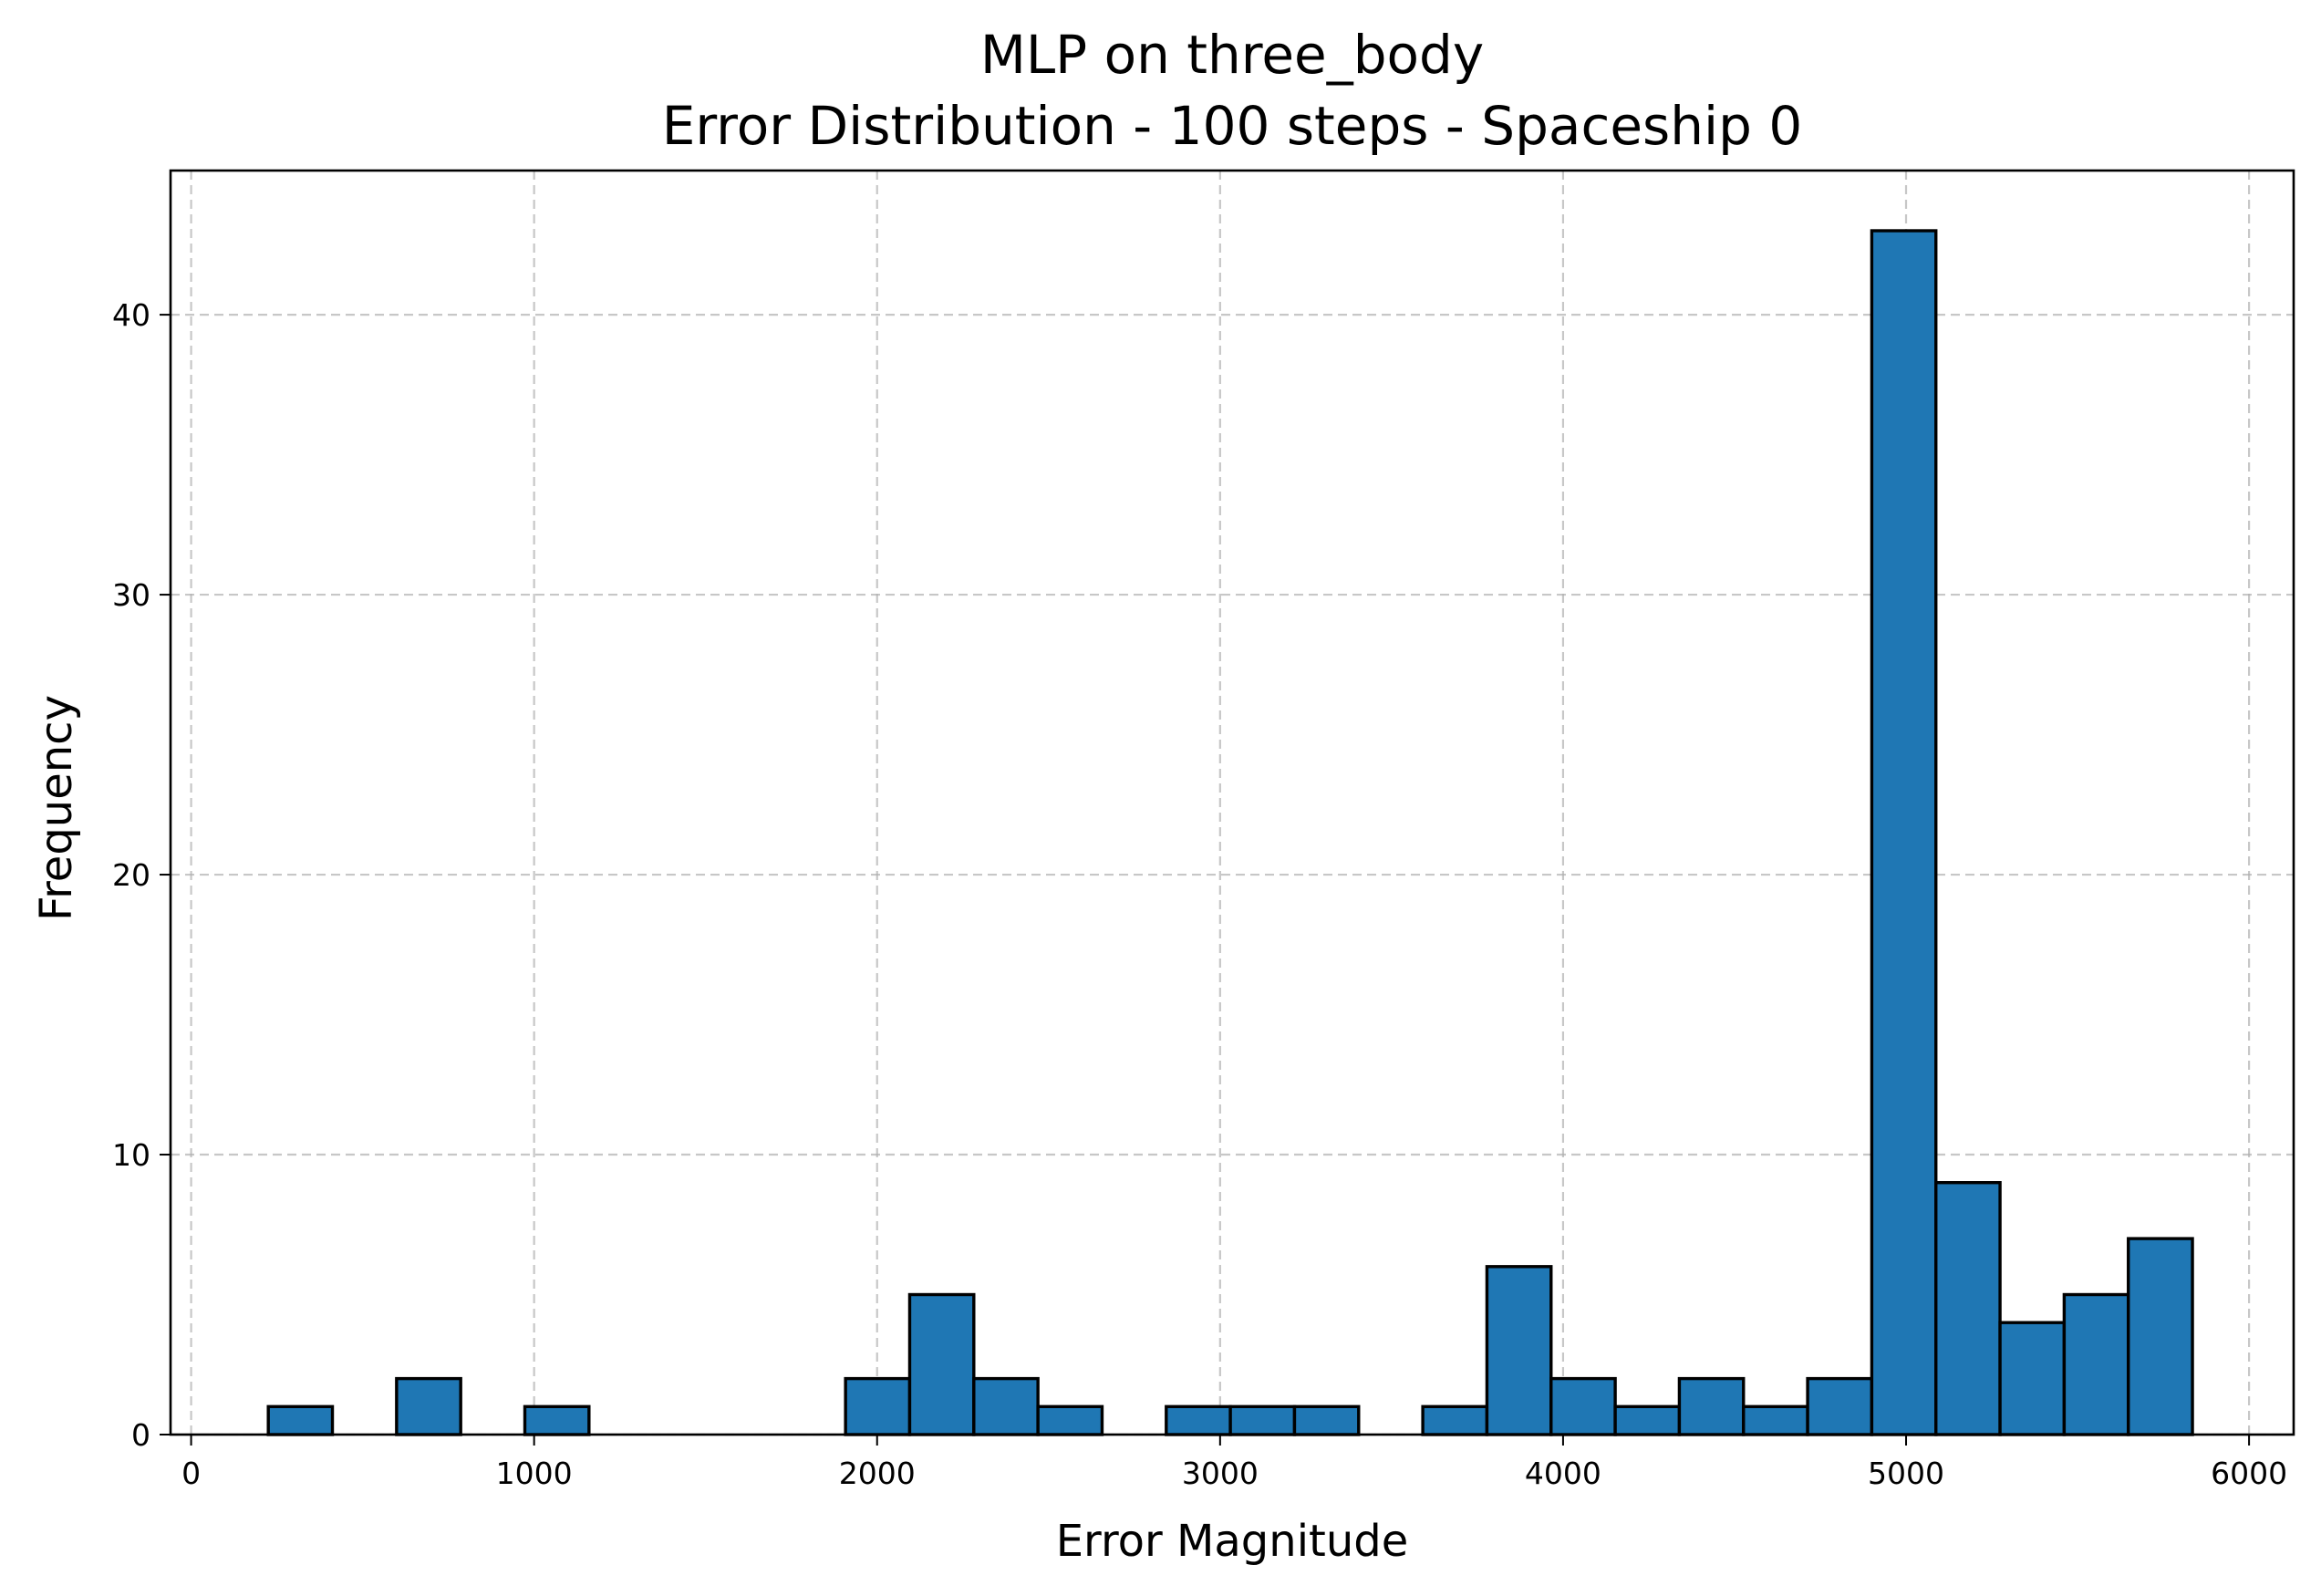  What do you see at coordinates (140, 1435) in the screenshot?
I see `y-tick-label: 0` at bounding box center [140, 1435].